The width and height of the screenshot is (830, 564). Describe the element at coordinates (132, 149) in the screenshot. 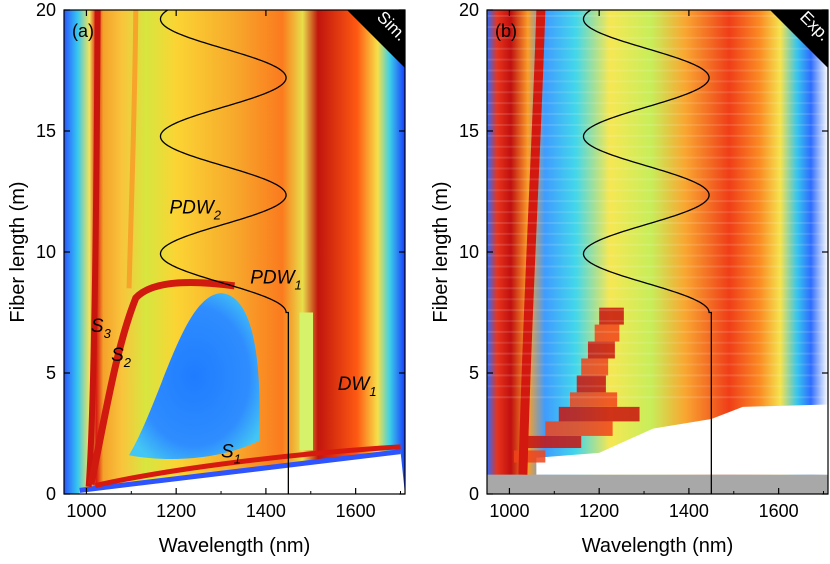

I see `soliton-branch` at that location.